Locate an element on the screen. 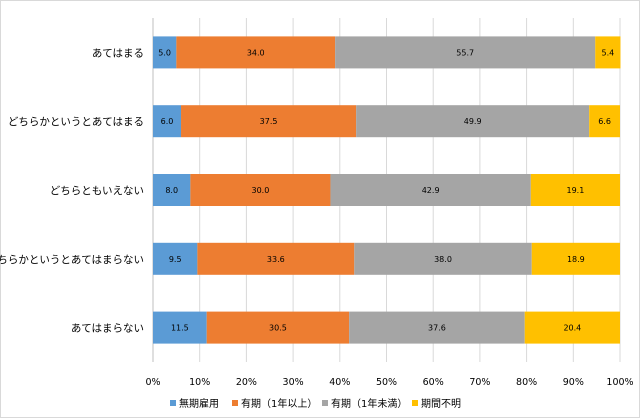 The image size is (640, 418). category-label: どちらともいえない is located at coordinates (97, 191).